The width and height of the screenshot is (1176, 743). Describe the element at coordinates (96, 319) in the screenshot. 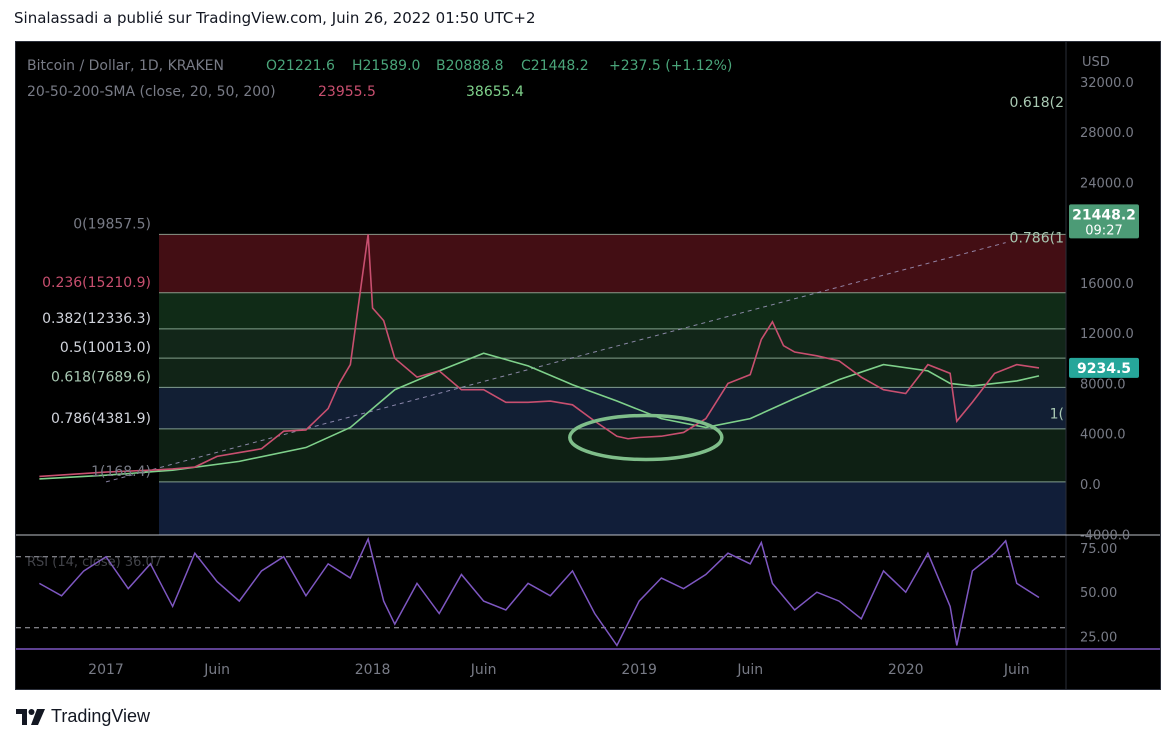

I see `fib-level-label: 0.382(12336.3)` at that location.